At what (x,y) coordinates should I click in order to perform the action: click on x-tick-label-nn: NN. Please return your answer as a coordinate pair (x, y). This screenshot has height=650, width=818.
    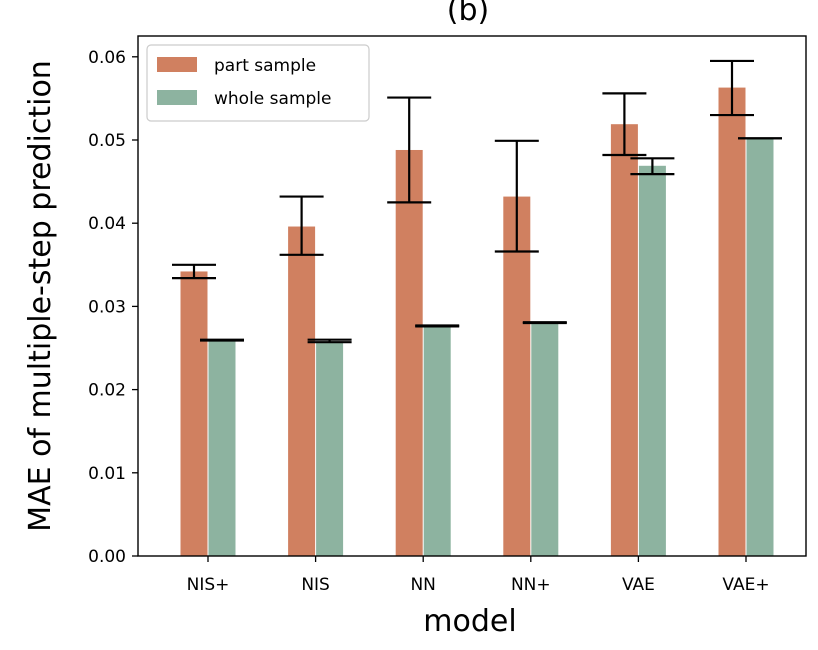
    Looking at the image, I should click on (422, 585).